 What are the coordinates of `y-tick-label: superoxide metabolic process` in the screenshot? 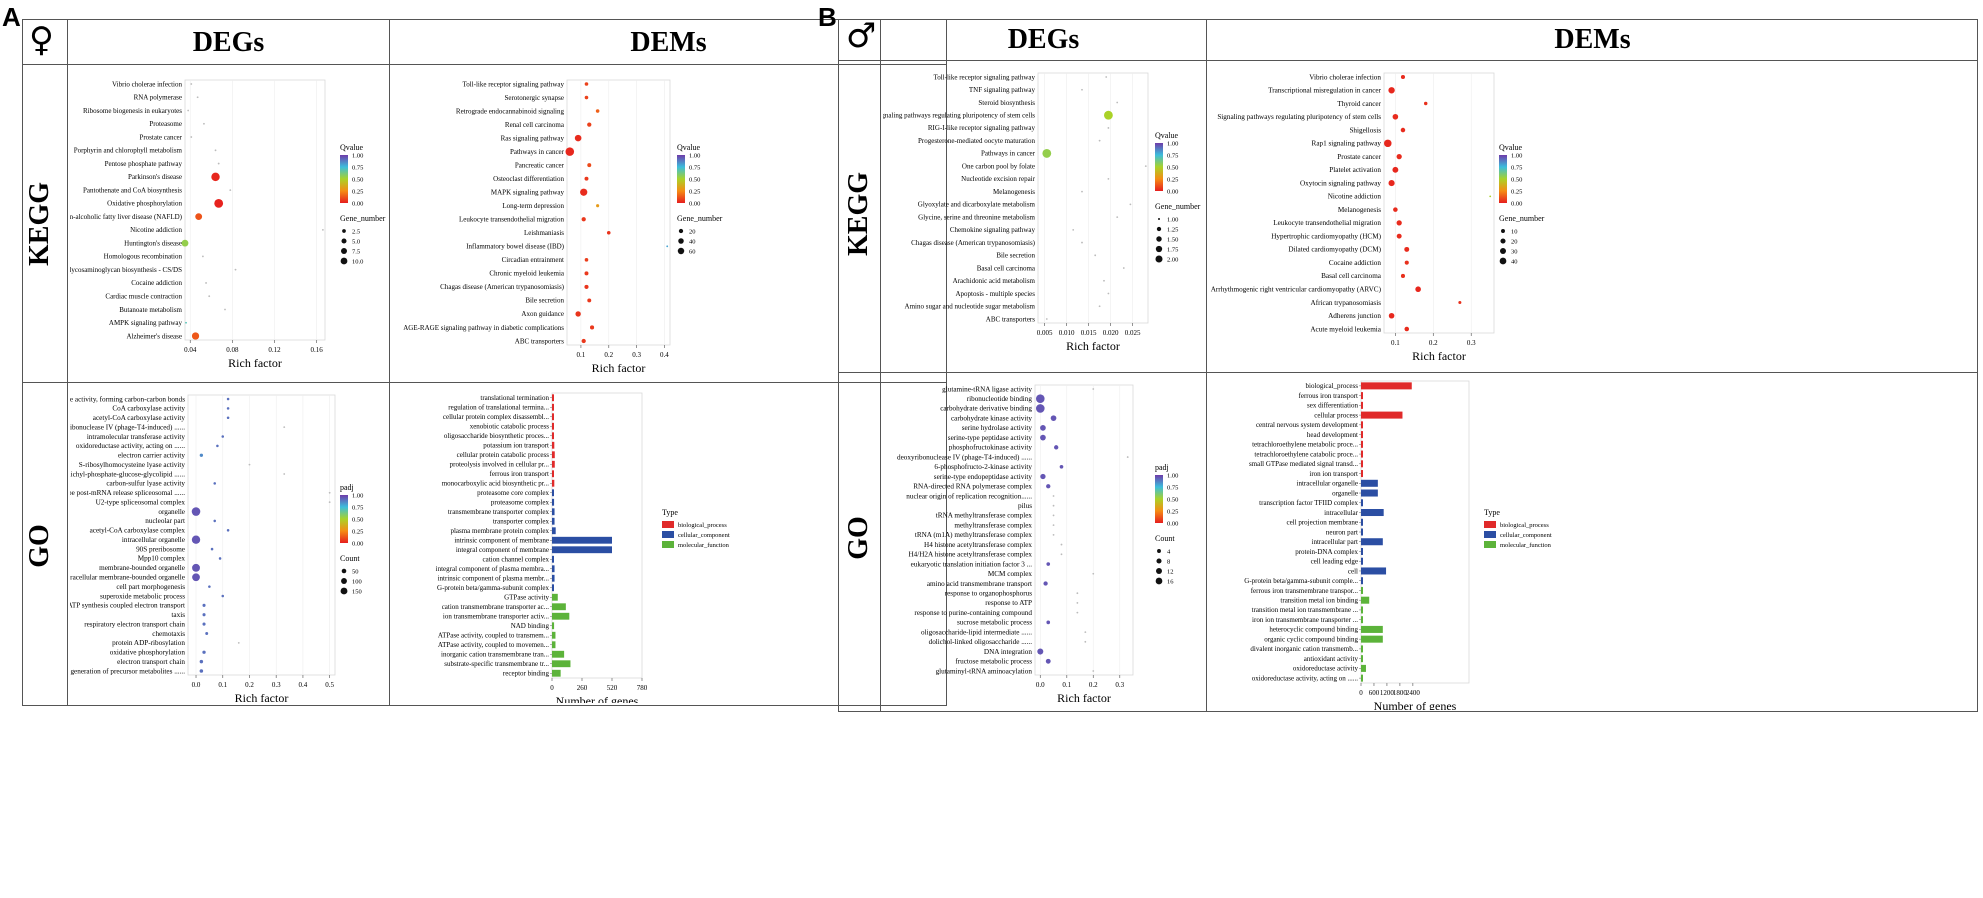 It's located at (142, 596).